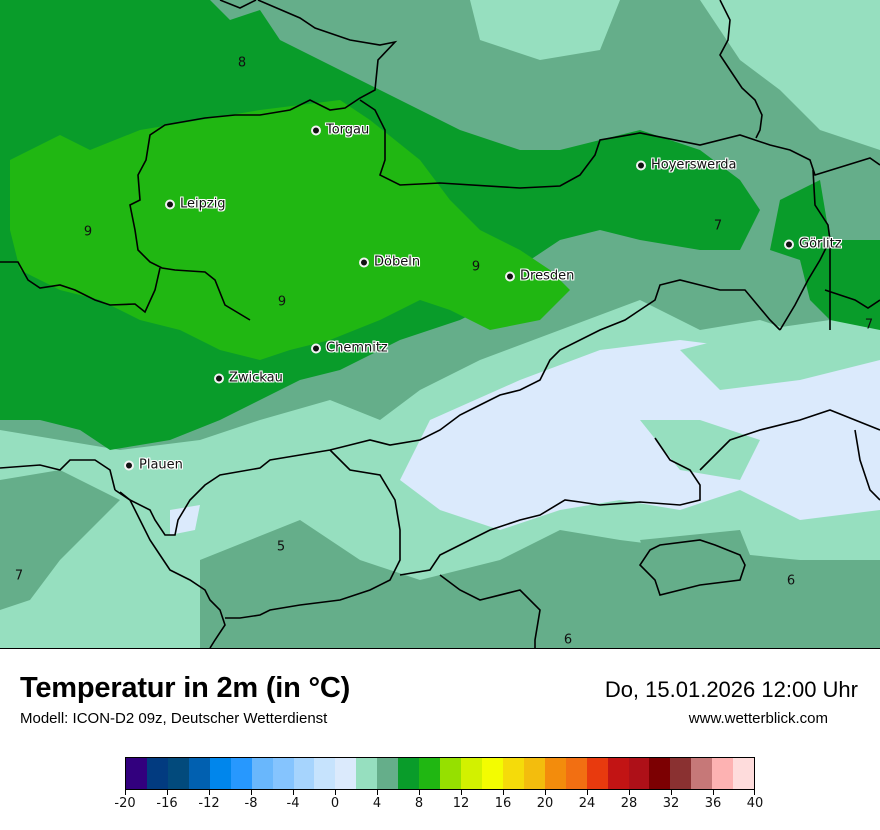 Image resolution: width=880 pixels, height=830 pixels. Describe the element at coordinates (348, 130) in the screenshot. I see `city-label: Torgau` at that location.